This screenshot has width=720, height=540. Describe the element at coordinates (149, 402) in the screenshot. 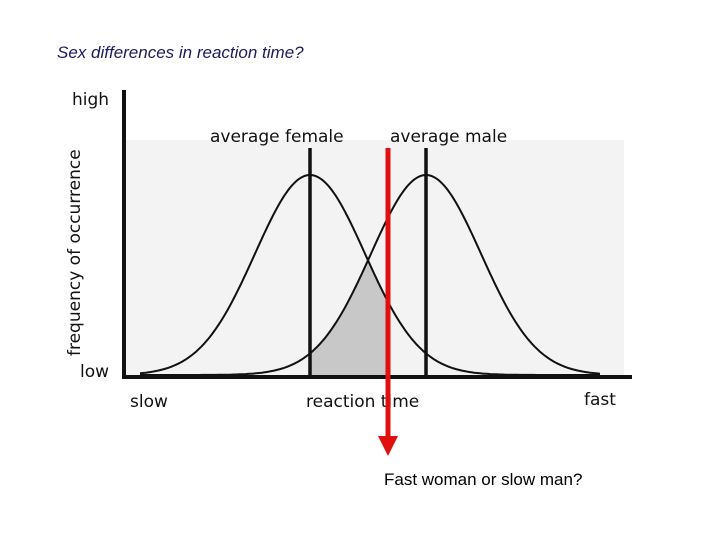

I see `x-slow-label: slow` at that location.